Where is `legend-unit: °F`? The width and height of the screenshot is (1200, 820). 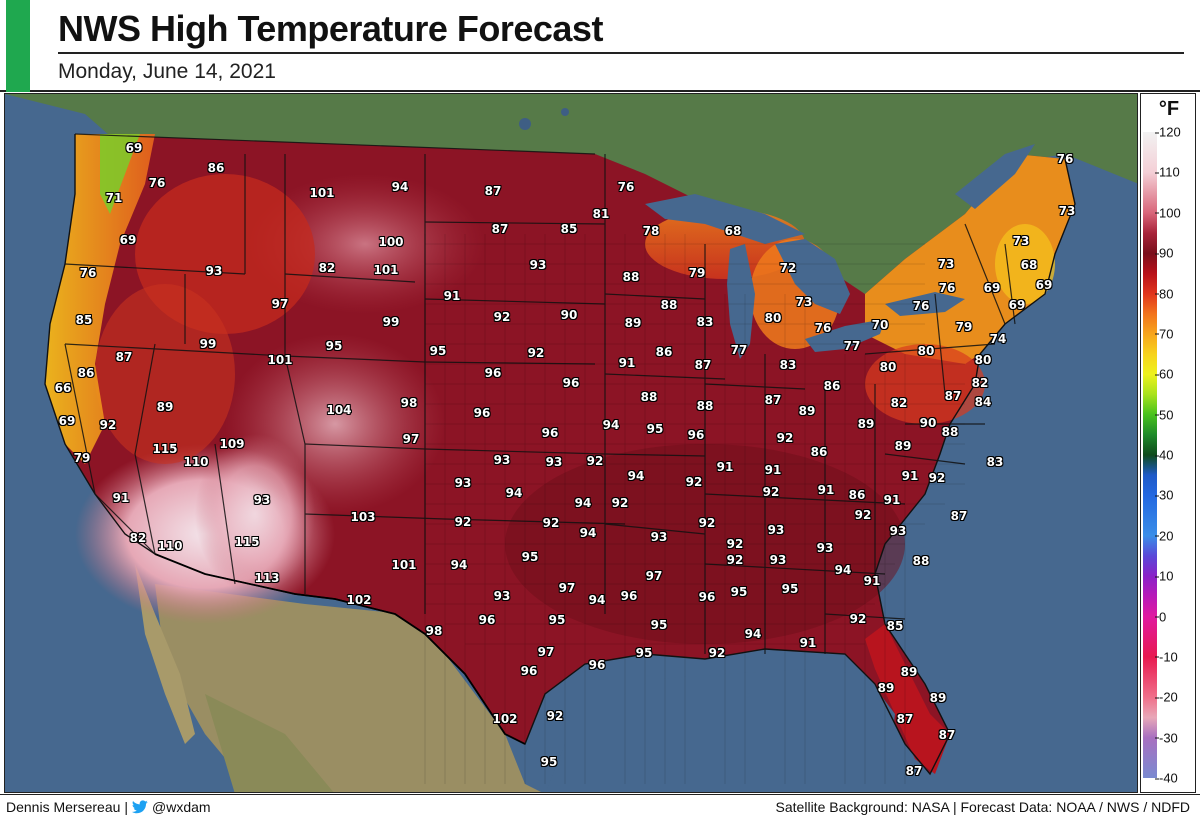
legend-unit: °F is located at coordinates (1169, 109).